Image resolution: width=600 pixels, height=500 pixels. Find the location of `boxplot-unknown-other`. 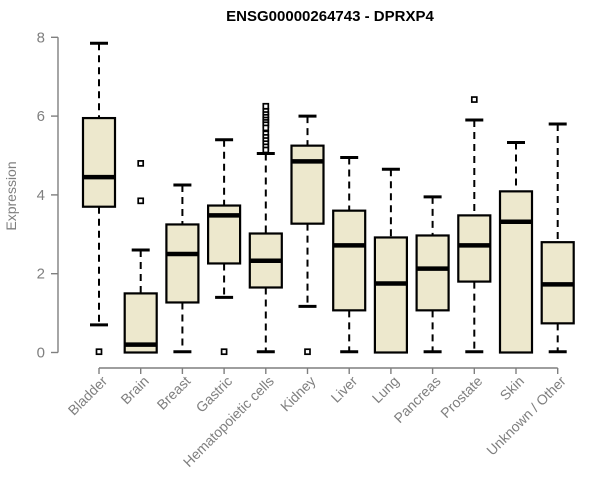

boxplot-unknown-other is located at coordinates (557, 238).